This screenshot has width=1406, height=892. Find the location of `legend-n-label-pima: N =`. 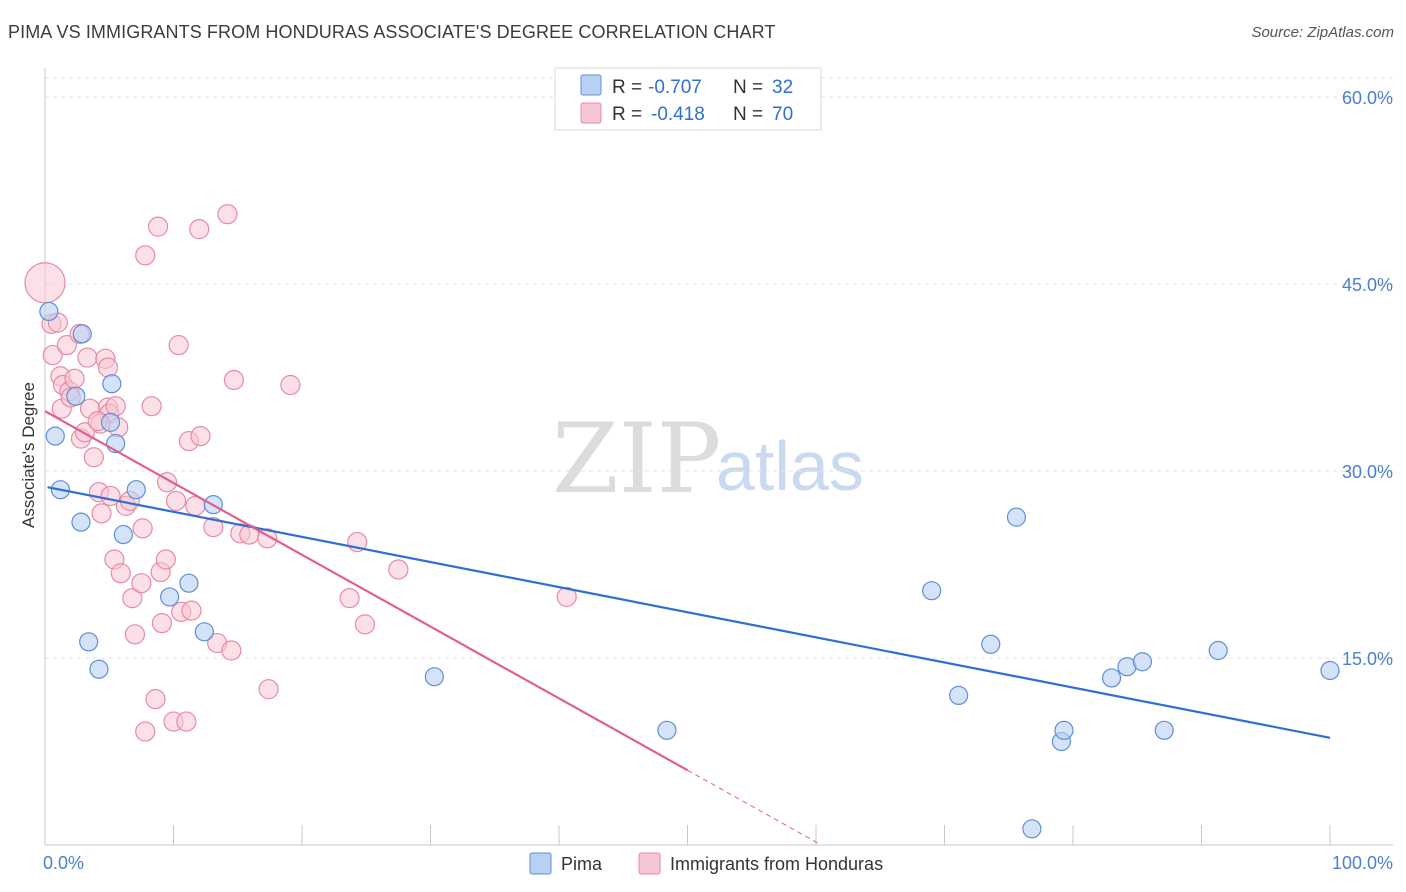

legend-n-label-pima: N = is located at coordinates (748, 87).